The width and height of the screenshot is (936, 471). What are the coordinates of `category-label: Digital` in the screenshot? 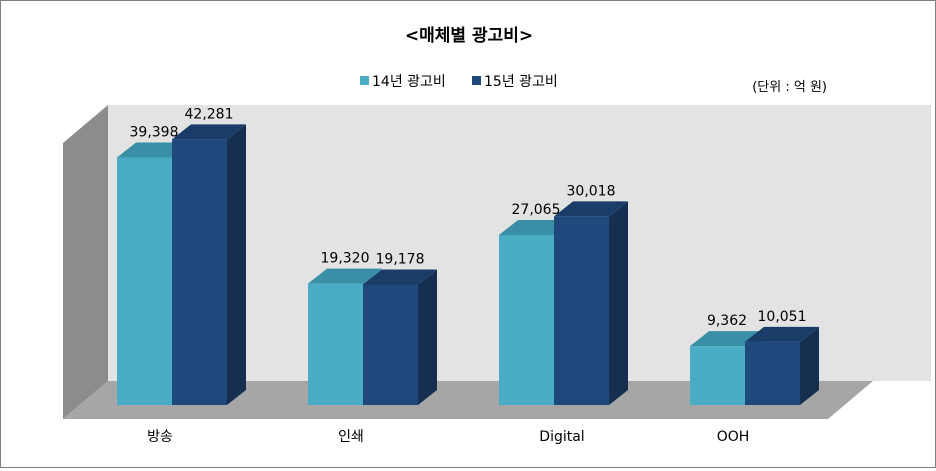 It's located at (561, 437).